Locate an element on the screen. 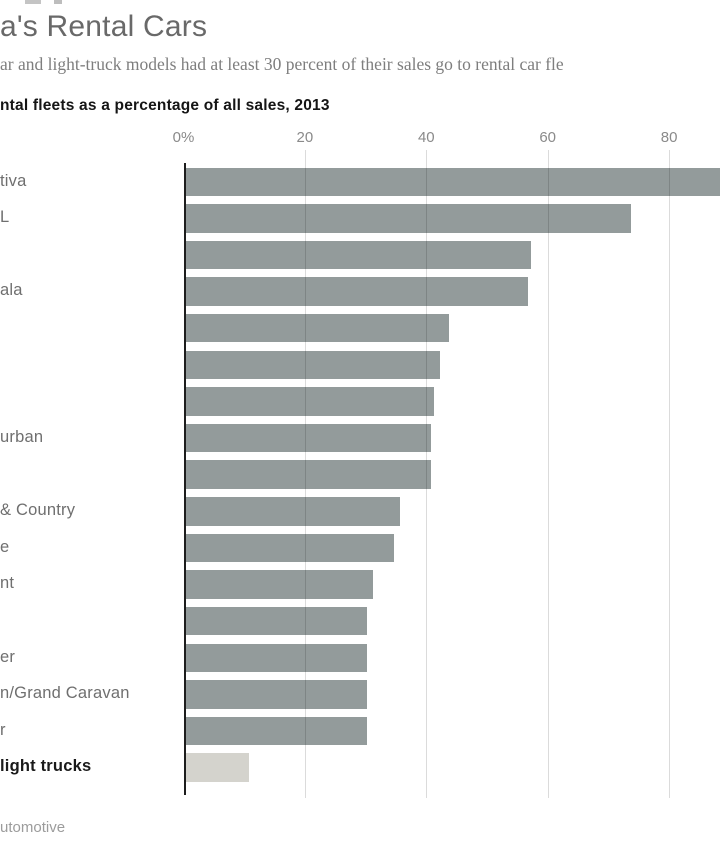 The image size is (720, 845). source-credit: utomotive is located at coordinates (33, 827).